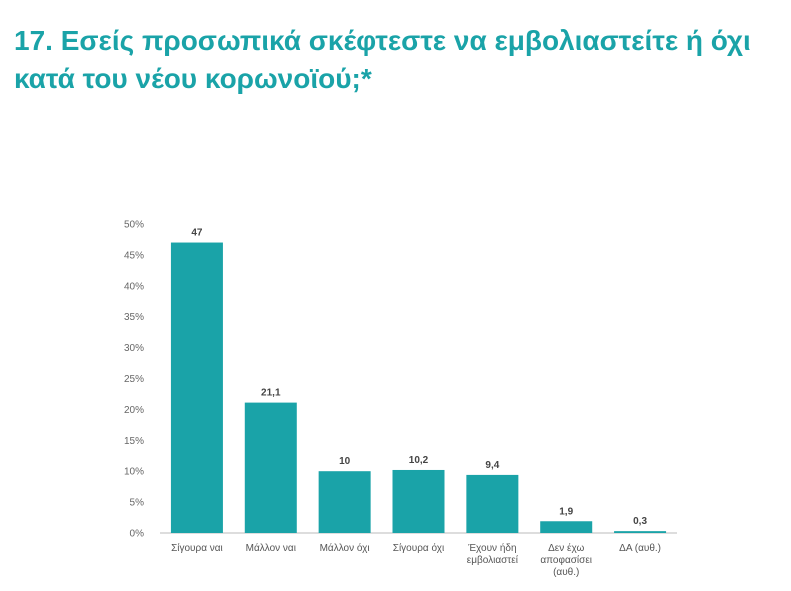 The height and width of the screenshot is (591, 791). Describe the element at coordinates (137, 503) in the screenshot. I see `y-tick-label: 5%` at that location.